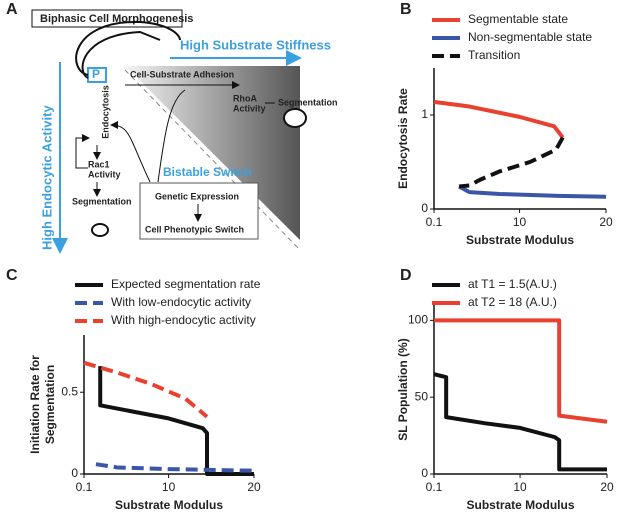  I want to click on axis-caption: High Endocytic Activity, so click(46, 177).